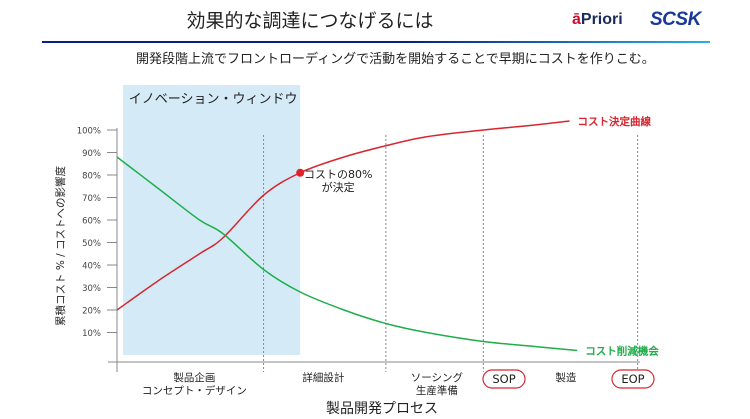  Describe the element at coordinates (395, 59) in the screenshot. I see `page-subtitle: 開発段階上流でフロントローディングで活動を開始することで早期にコストを作りこむ。` at that location.